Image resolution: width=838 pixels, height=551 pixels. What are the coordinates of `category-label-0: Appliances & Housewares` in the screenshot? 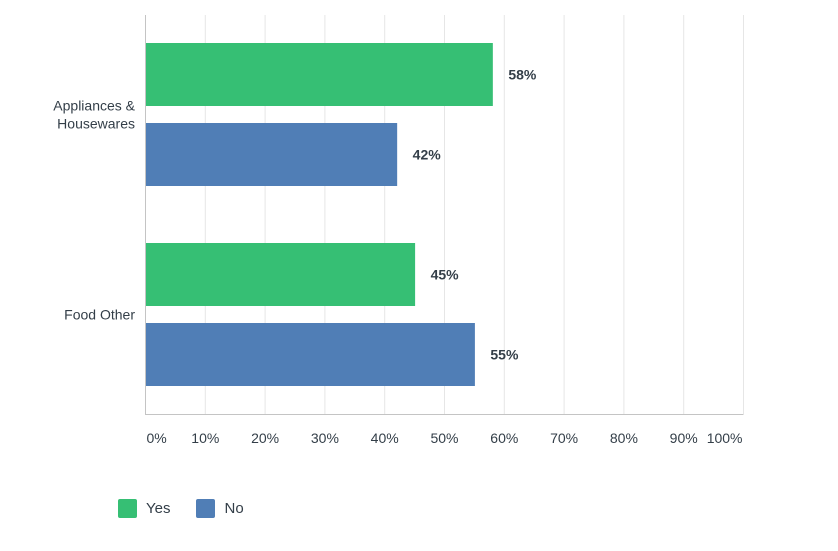 It's located at (94, 115).